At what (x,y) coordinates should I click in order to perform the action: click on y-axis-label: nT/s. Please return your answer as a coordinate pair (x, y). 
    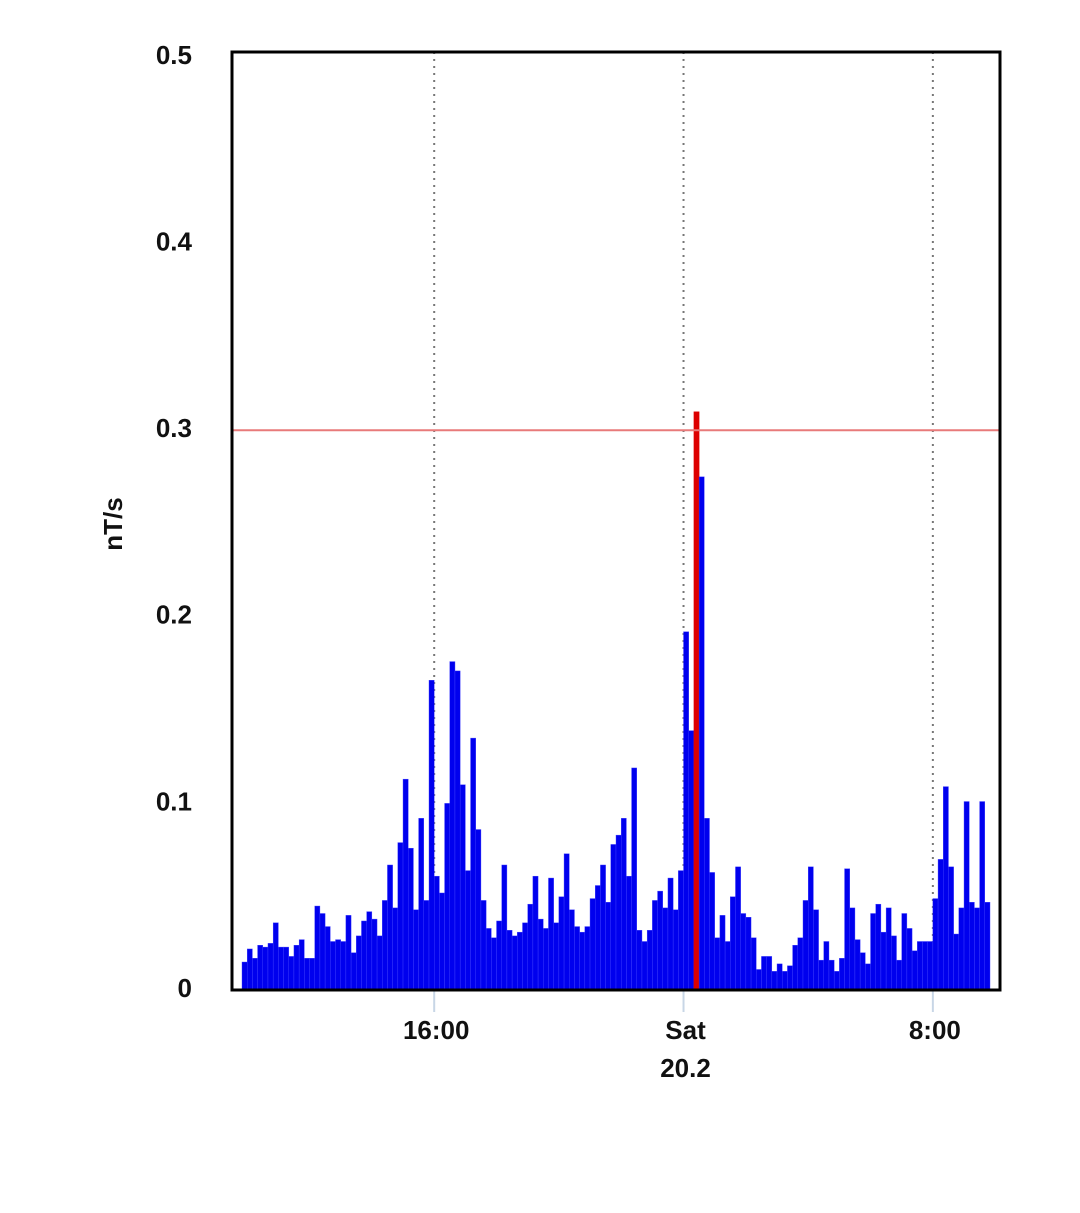
    Looking at the image, I should click on (113, 523).